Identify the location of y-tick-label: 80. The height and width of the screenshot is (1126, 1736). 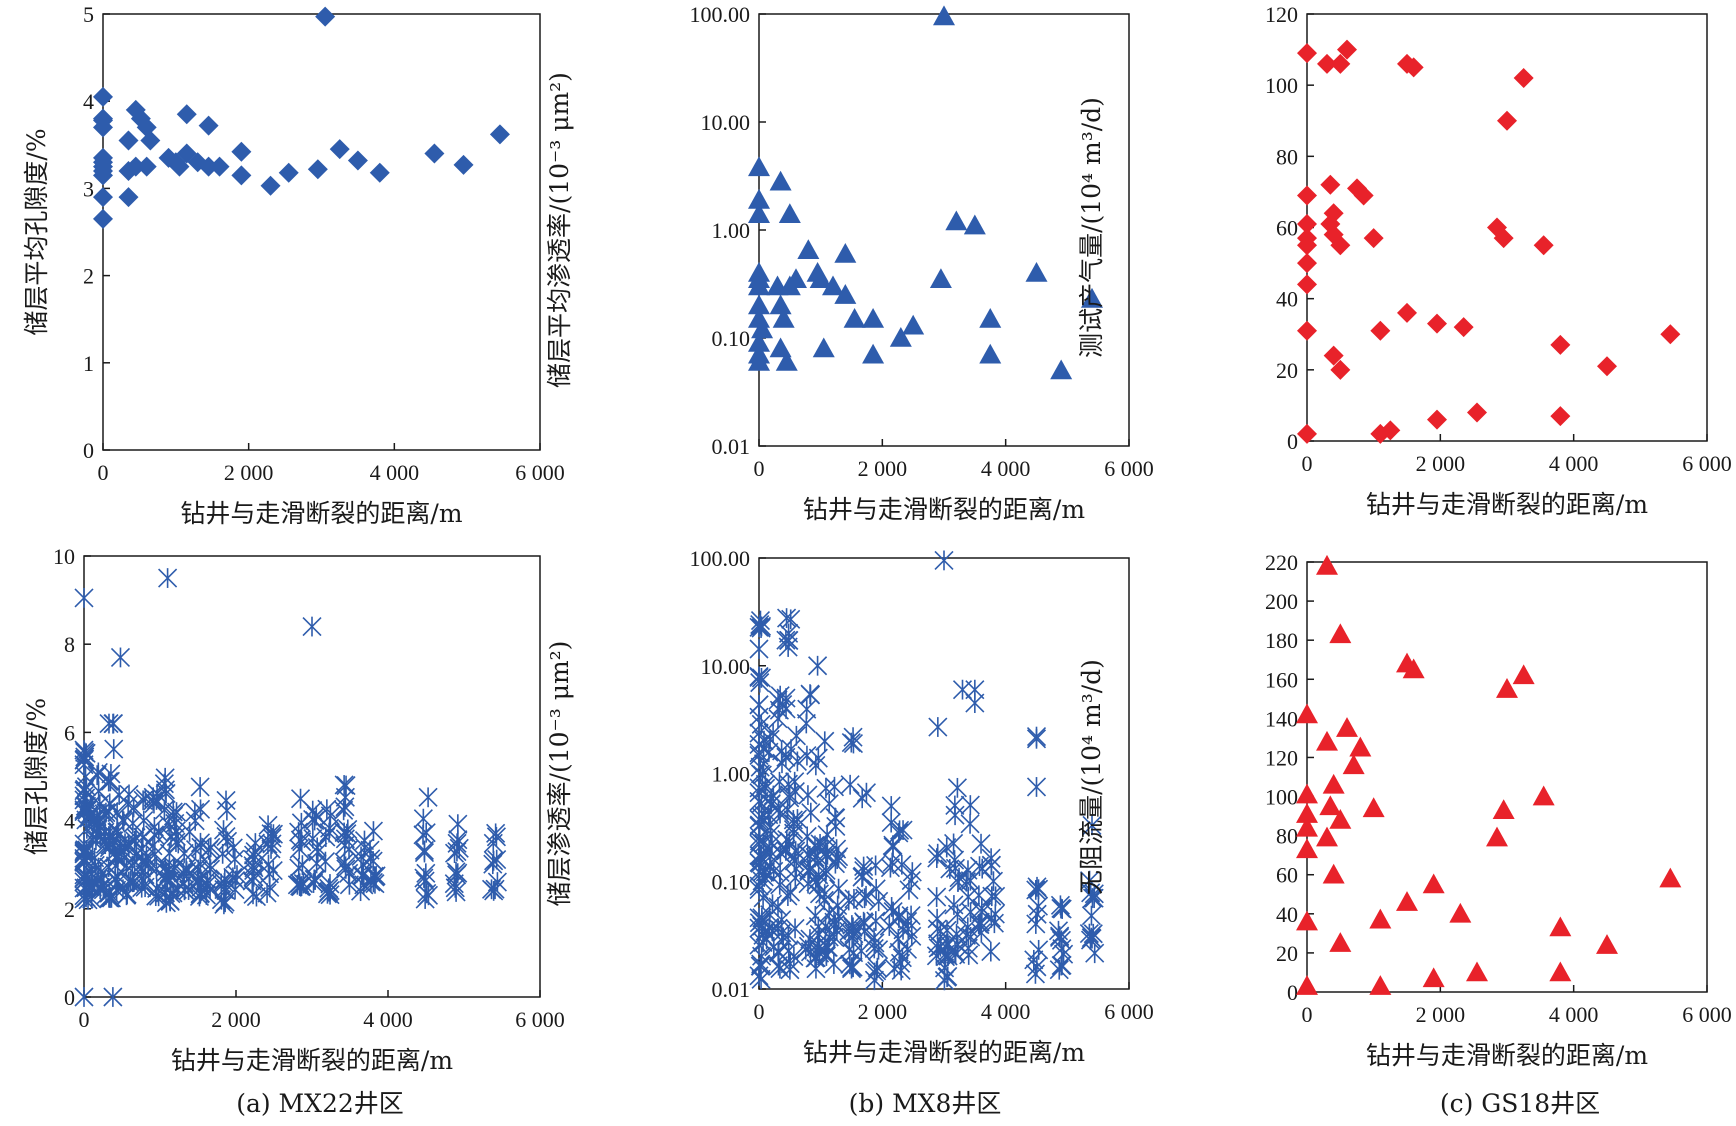
(1287, 836).